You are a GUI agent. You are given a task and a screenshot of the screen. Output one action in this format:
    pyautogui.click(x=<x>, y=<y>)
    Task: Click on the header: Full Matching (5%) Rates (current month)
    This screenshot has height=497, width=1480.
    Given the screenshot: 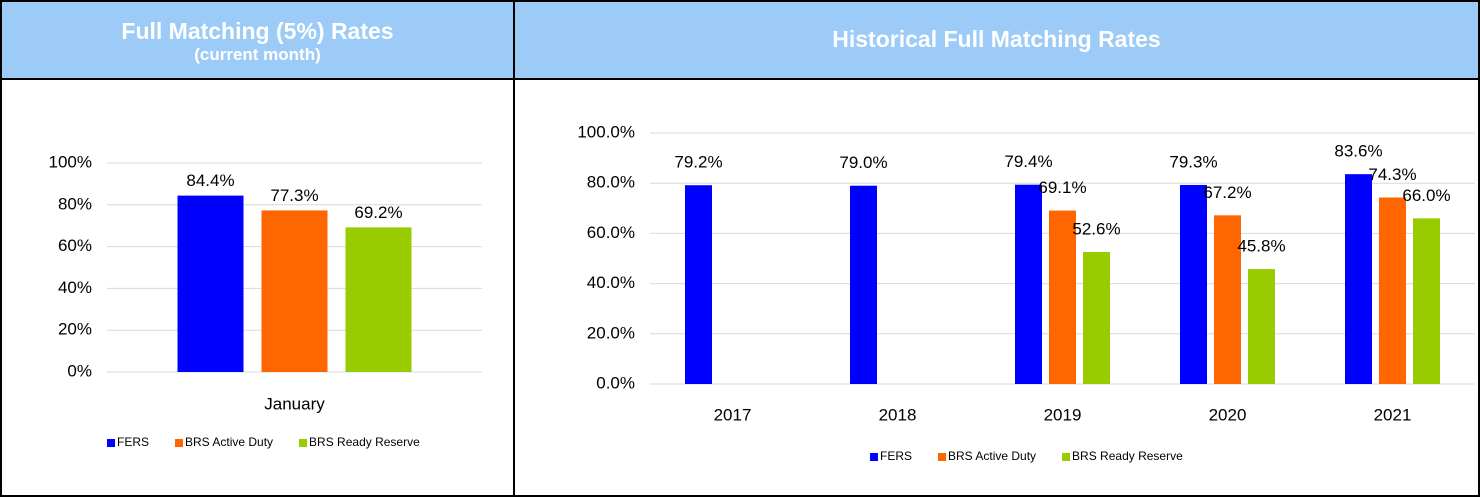 What is the action you would take?
    pyautogui.click(x=257, y=41)
    